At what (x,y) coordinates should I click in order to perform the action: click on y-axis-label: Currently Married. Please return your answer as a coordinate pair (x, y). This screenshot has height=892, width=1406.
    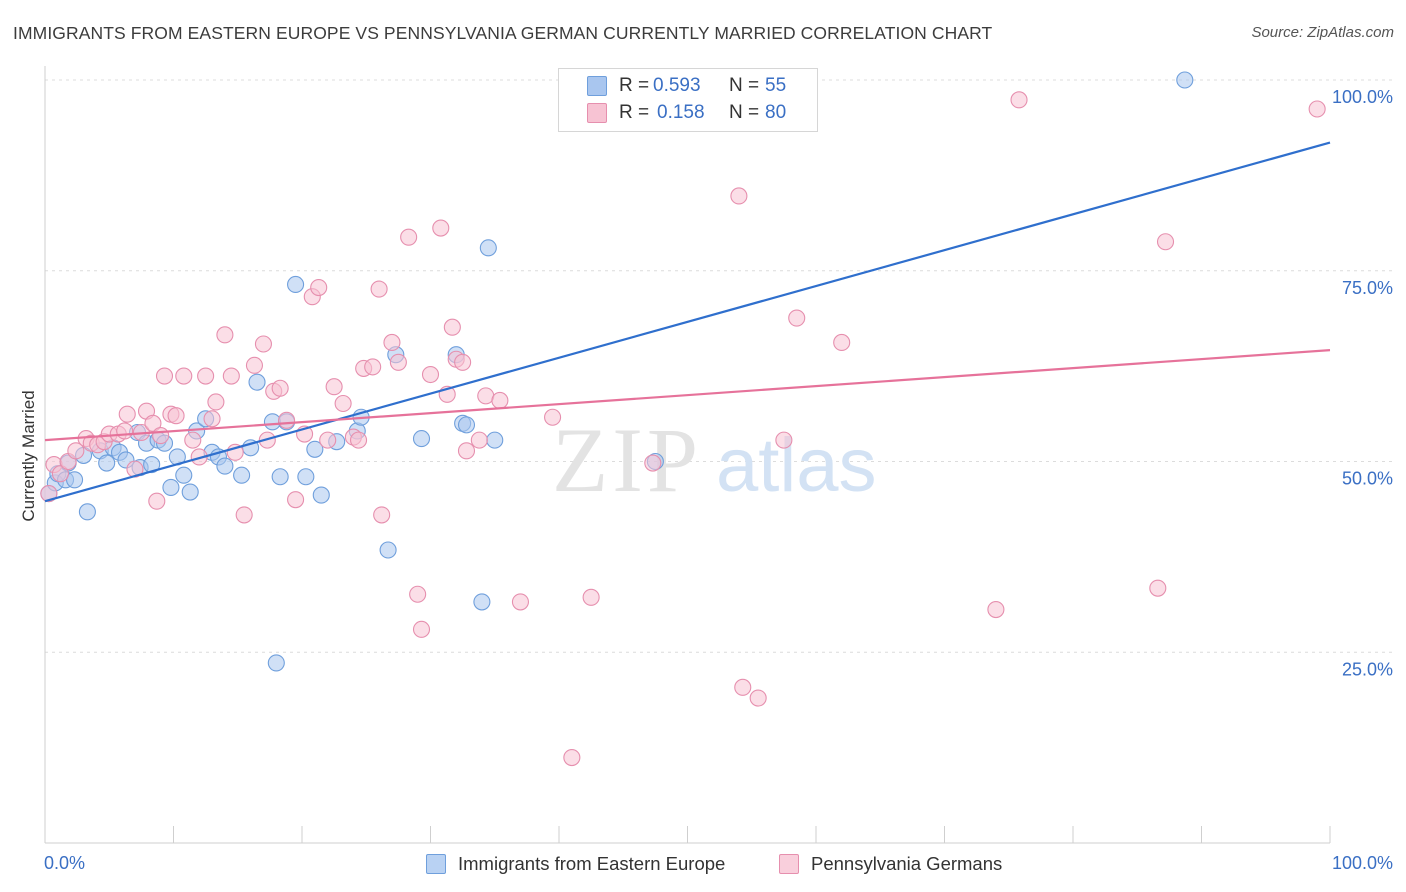
    Looking at the image, I should click on (28, 455).